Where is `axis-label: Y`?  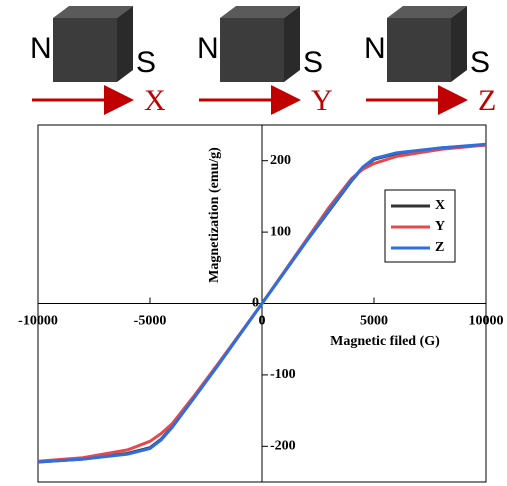 axis-label: Y is located at coordinates (322, 100).